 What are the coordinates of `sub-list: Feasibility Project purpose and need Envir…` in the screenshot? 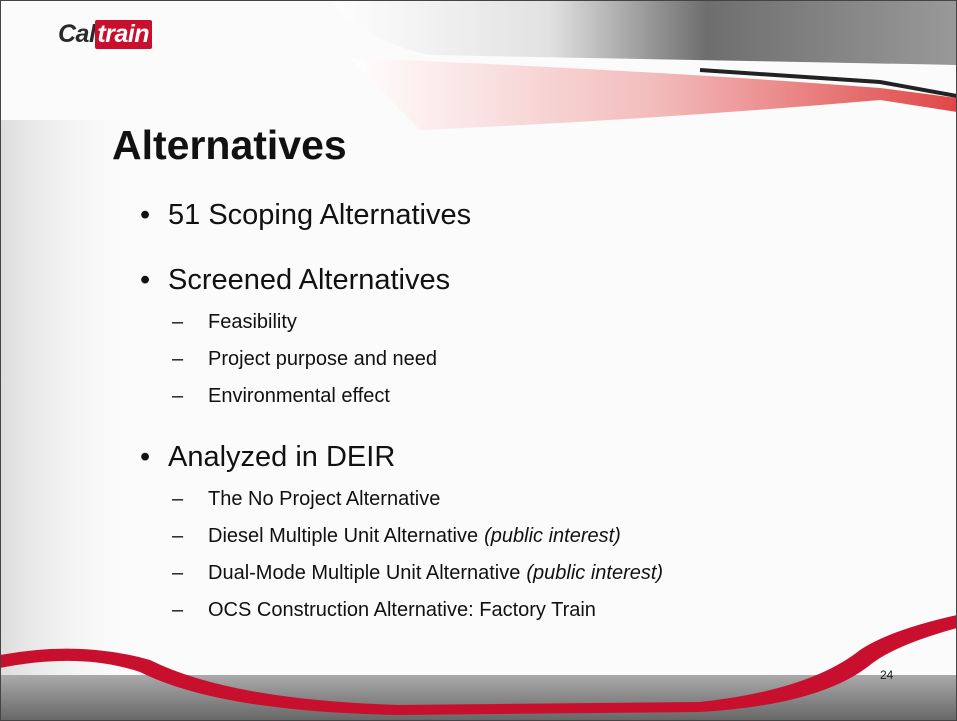 It's located at (520, 359).